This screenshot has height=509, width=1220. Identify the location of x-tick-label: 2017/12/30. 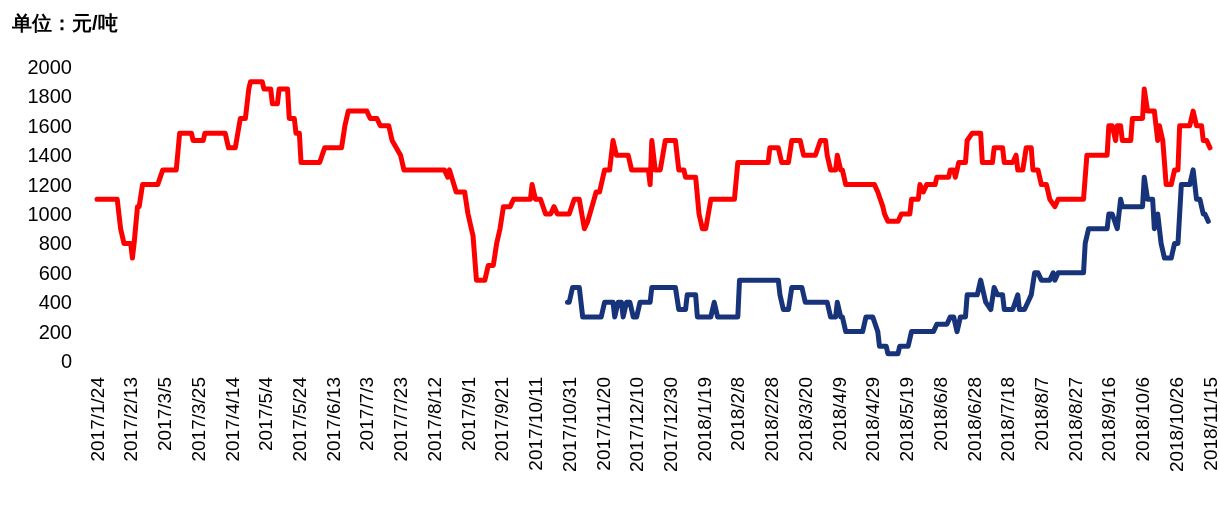
(671, 425).